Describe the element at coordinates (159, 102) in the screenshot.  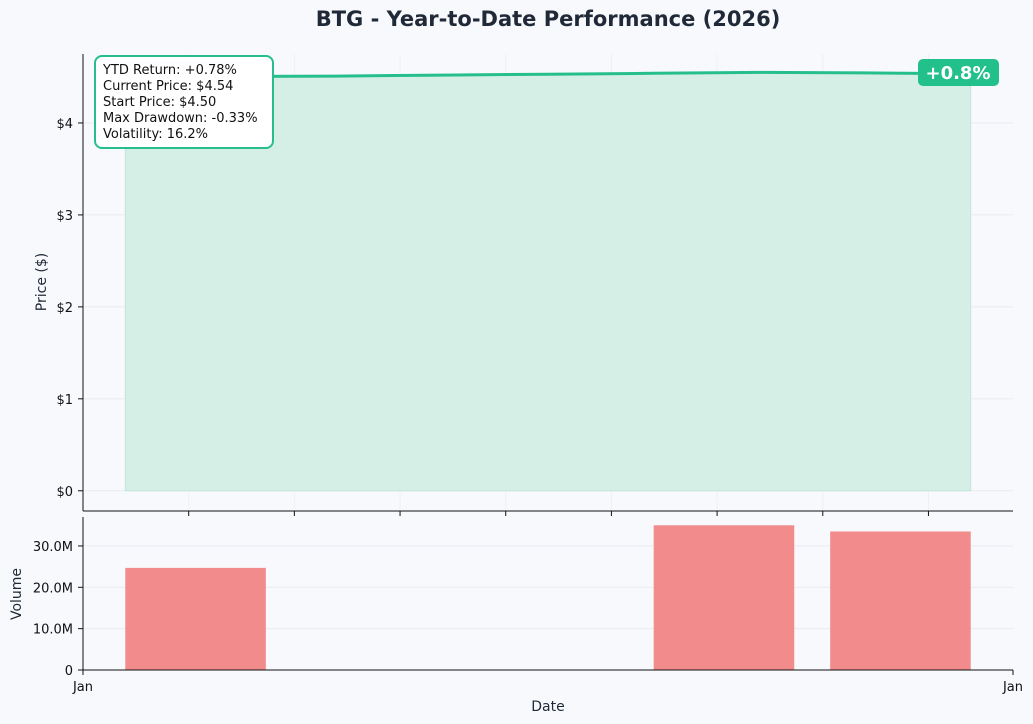
I see `stats-start-price: Start Price: $4.50` at that location.